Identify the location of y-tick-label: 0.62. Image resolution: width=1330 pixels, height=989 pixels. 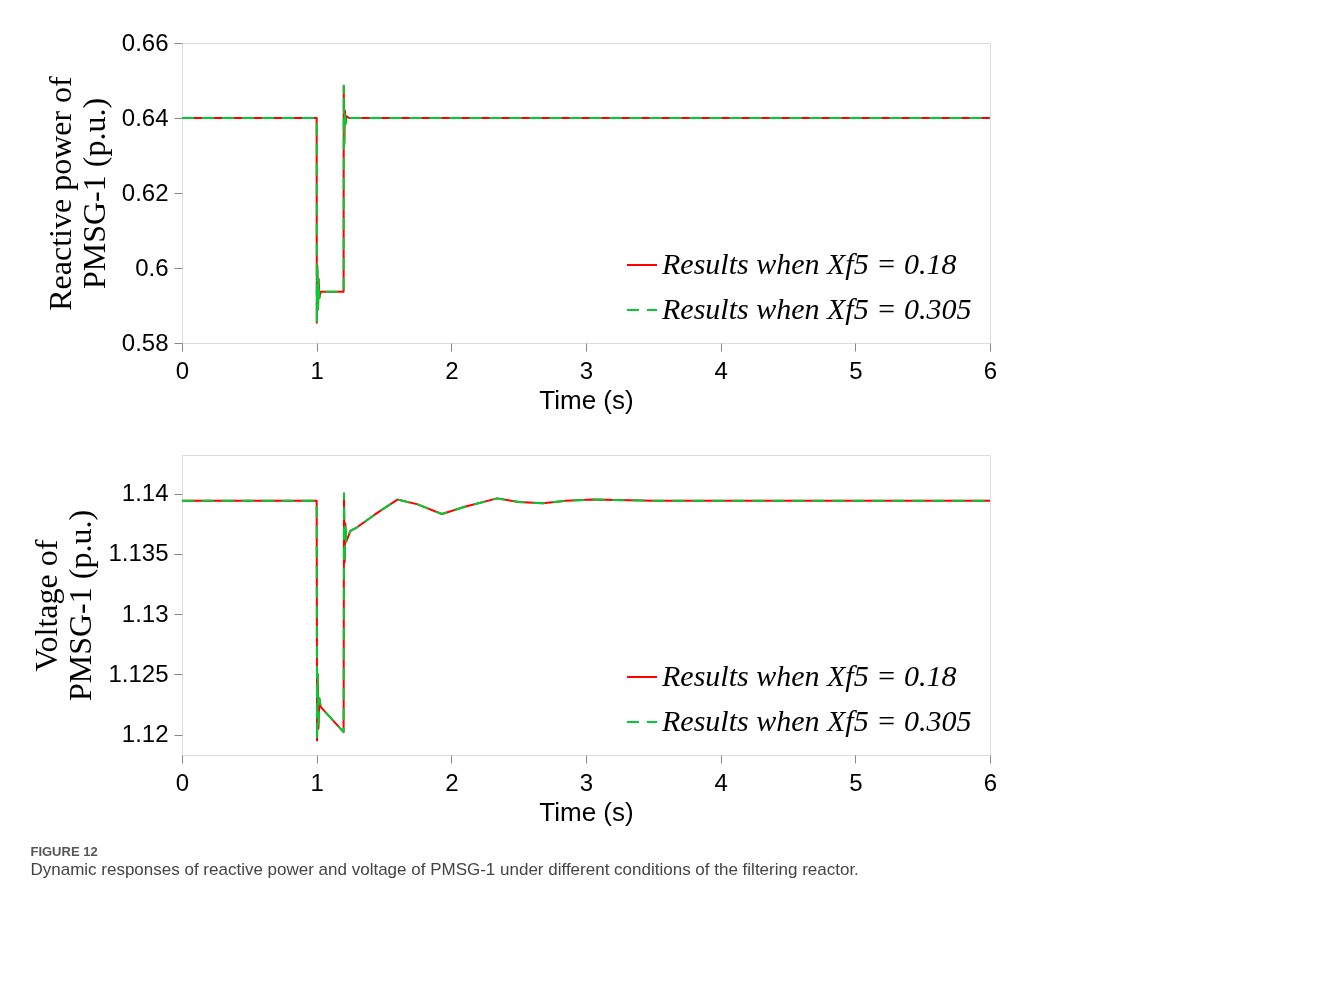
(145, 192).